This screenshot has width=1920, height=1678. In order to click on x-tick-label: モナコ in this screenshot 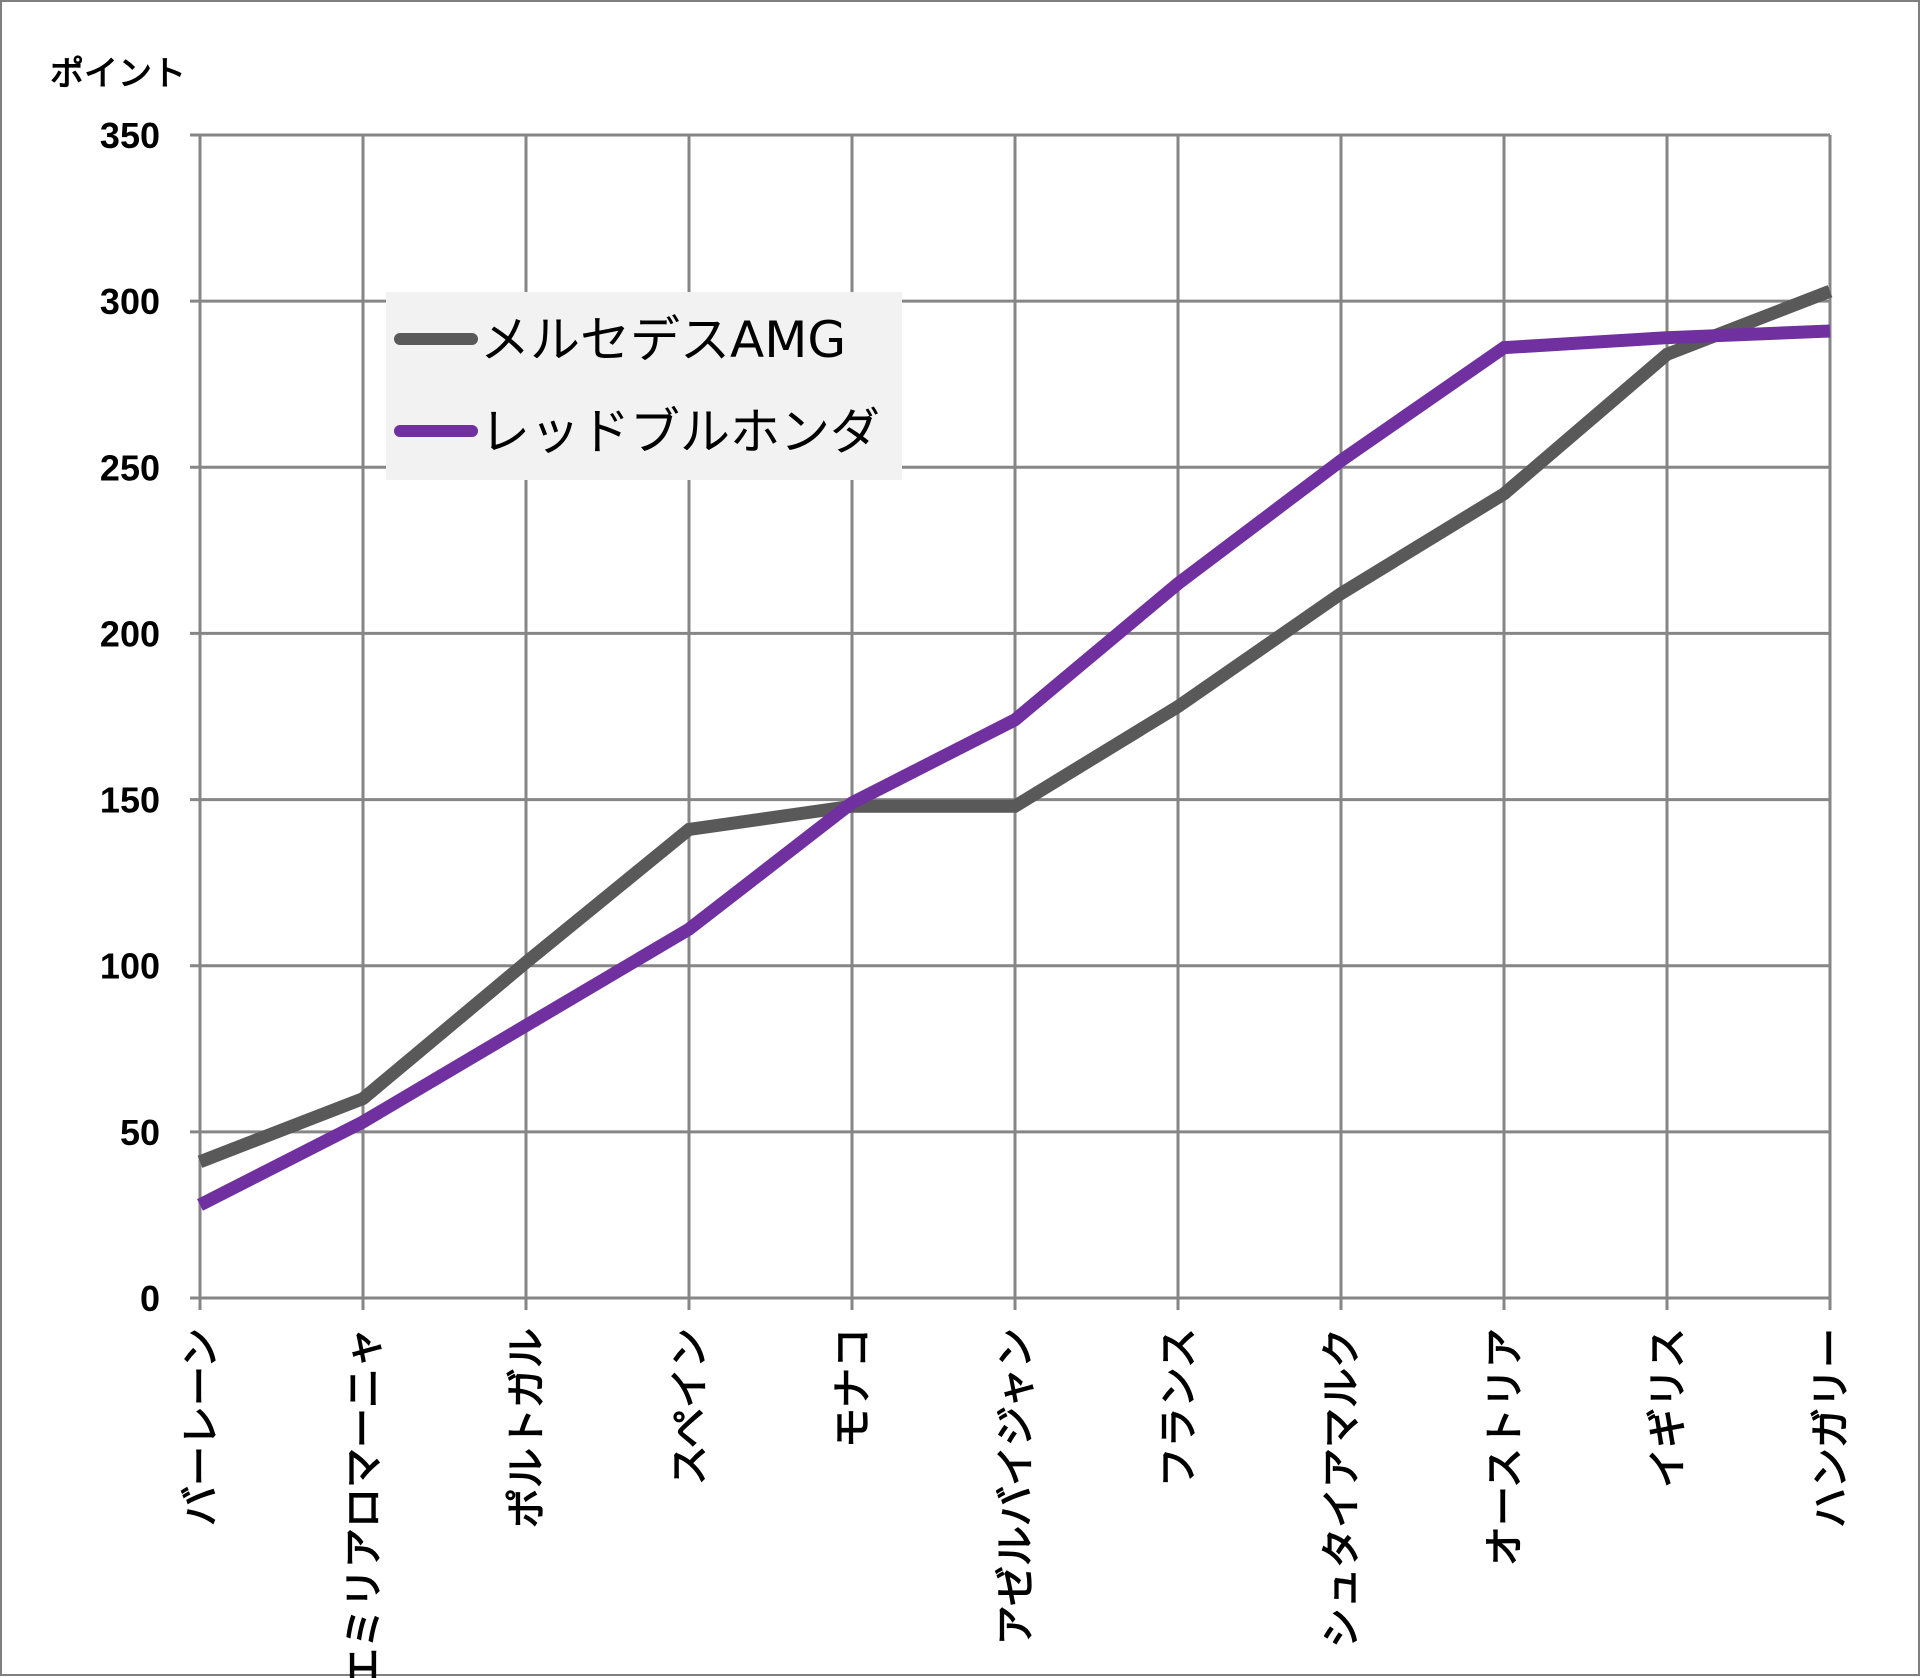, I will do `click(853, 1388)`.